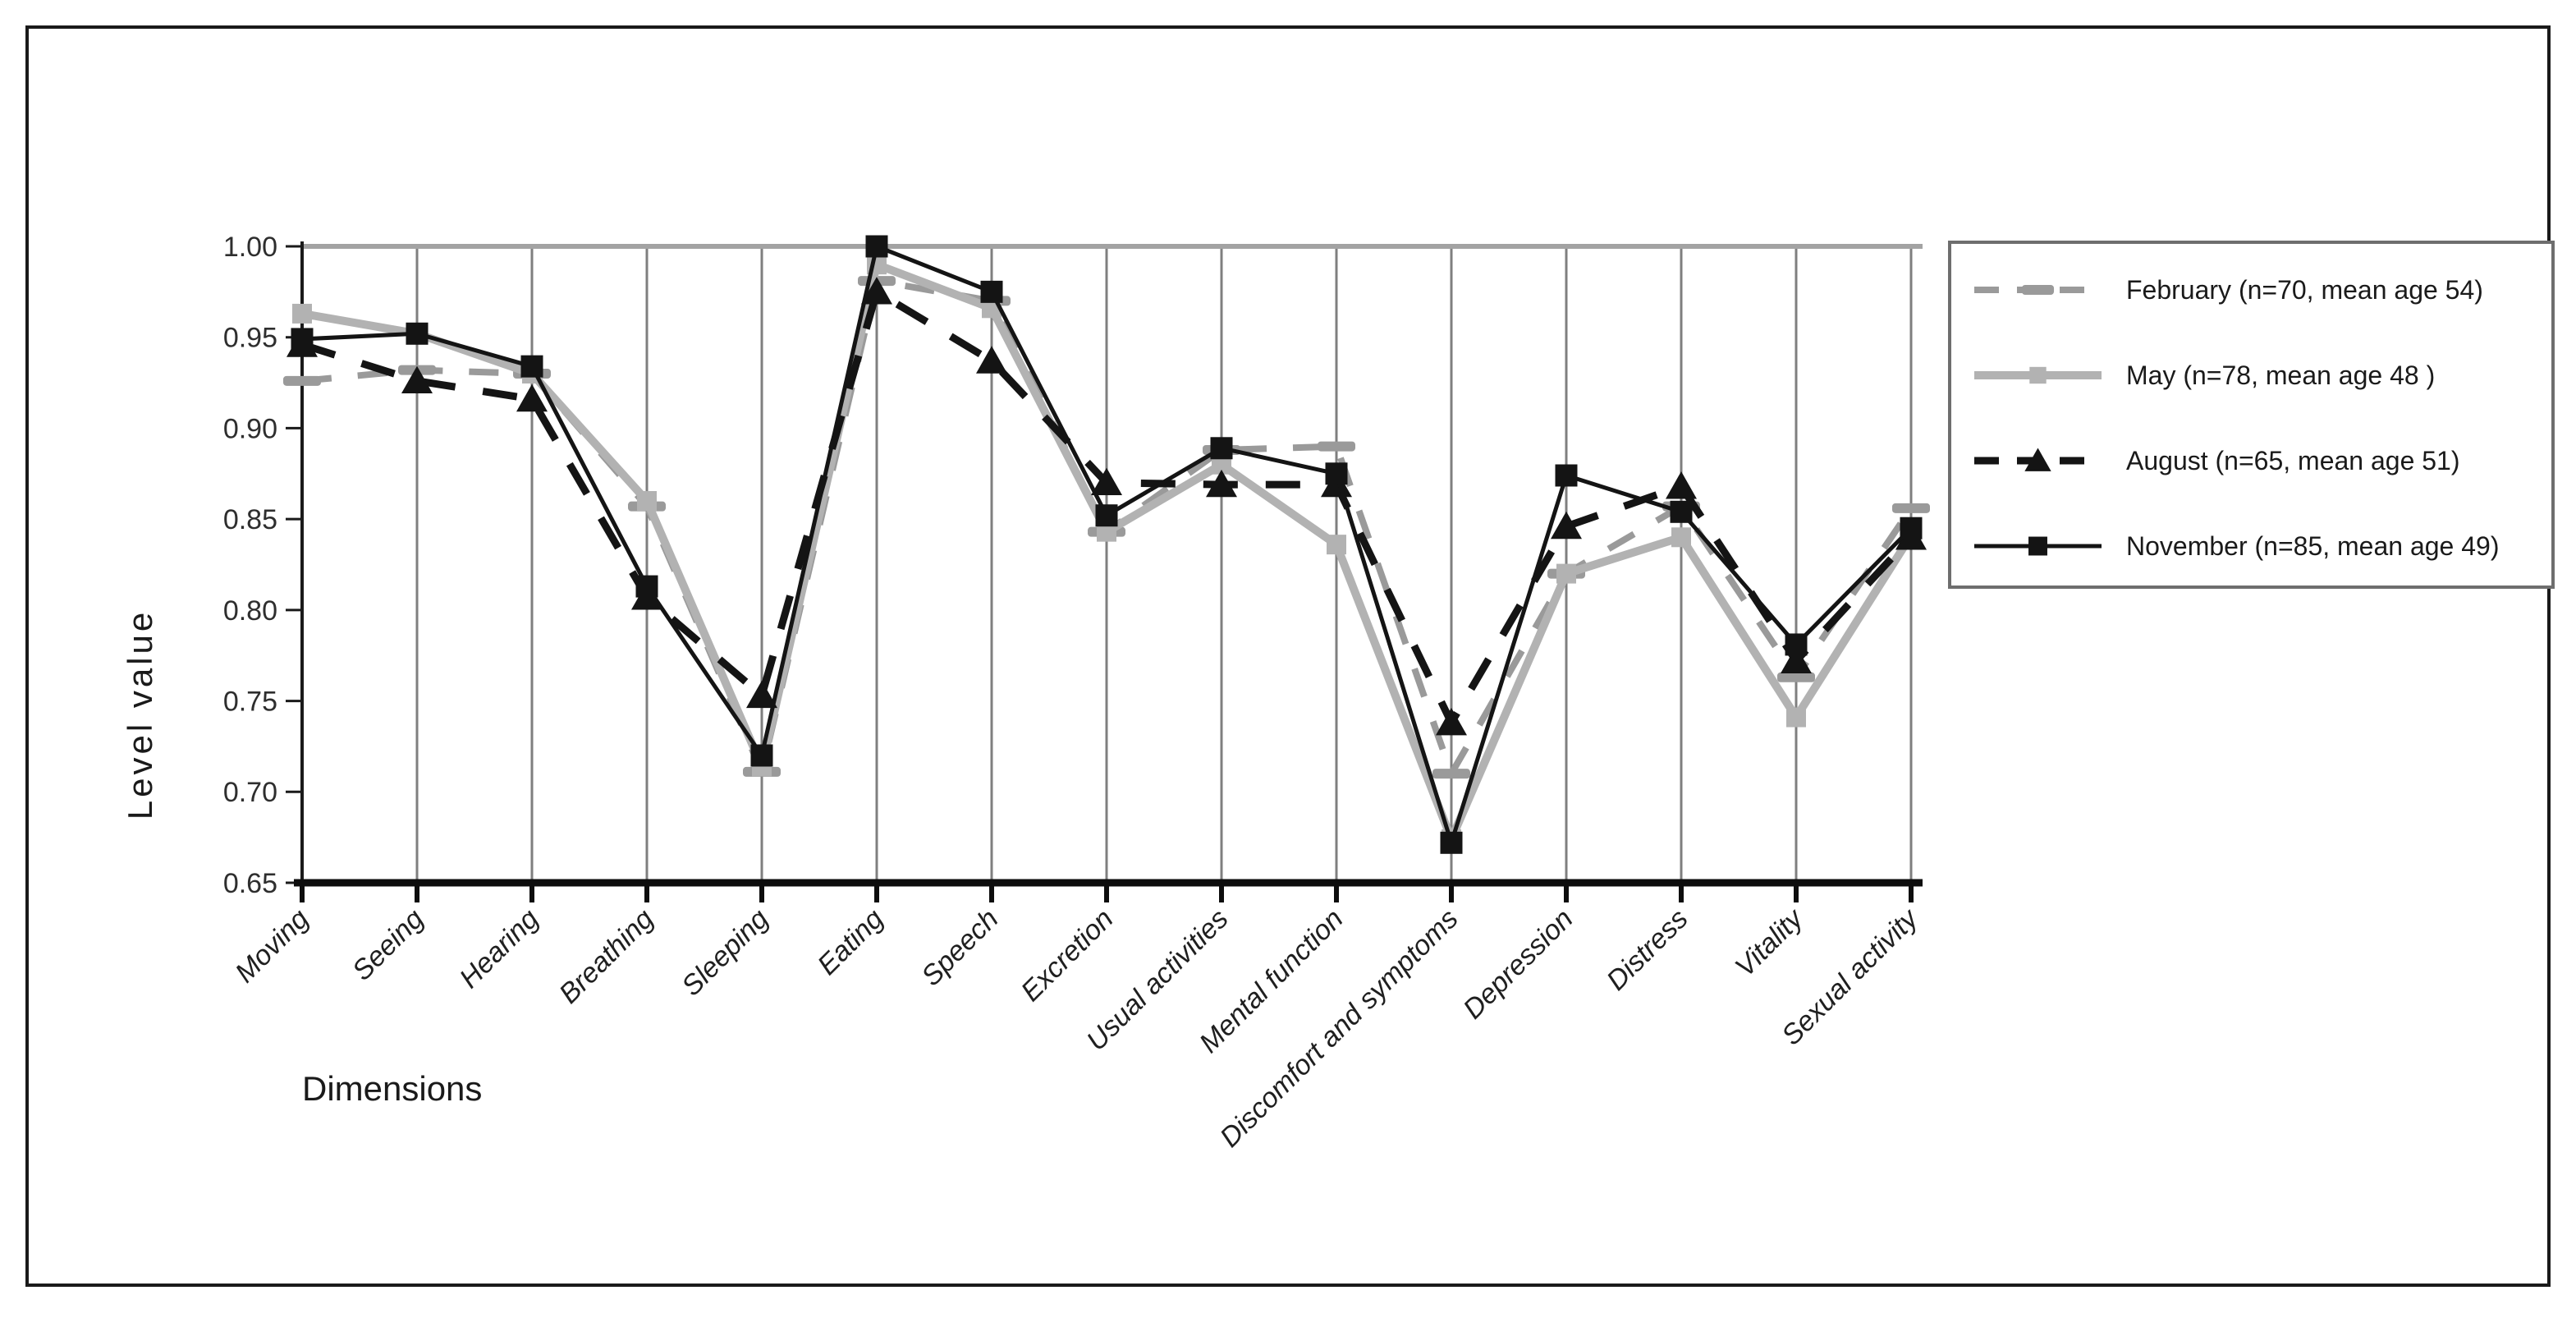  I want to click on y-axis-title: Level value, so click(140, 715).